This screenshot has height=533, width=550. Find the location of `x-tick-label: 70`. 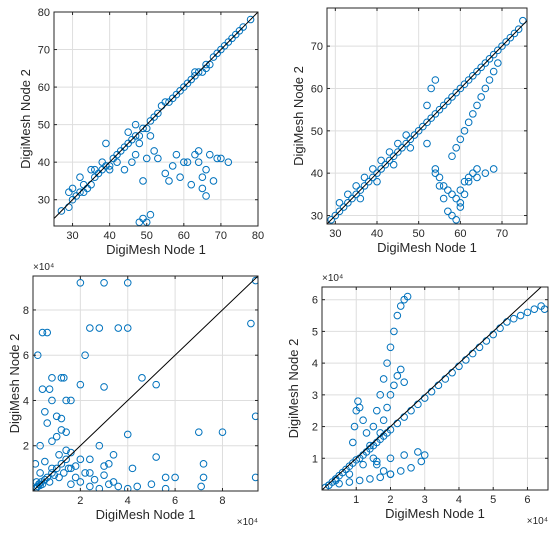

x-tick-label: 70 is located at coordinates (502, 234).